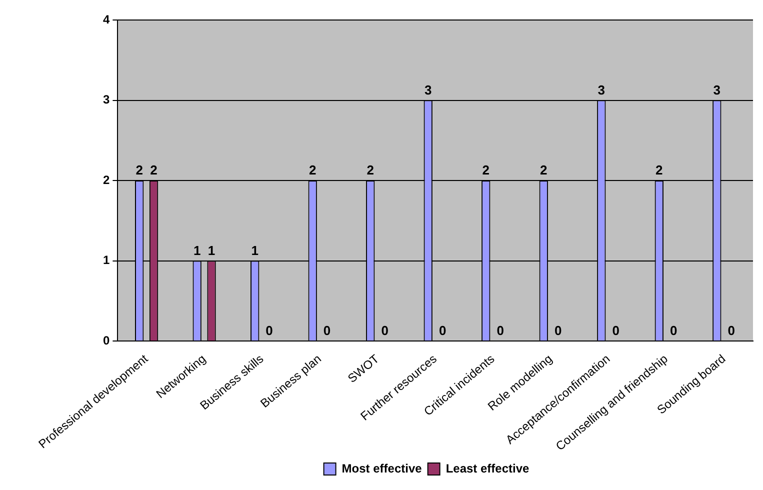 The image size is (763, 490). Describe the element at coordinates (106, 340) in the screenshot. I see `y-tick-label: 0` at that location.